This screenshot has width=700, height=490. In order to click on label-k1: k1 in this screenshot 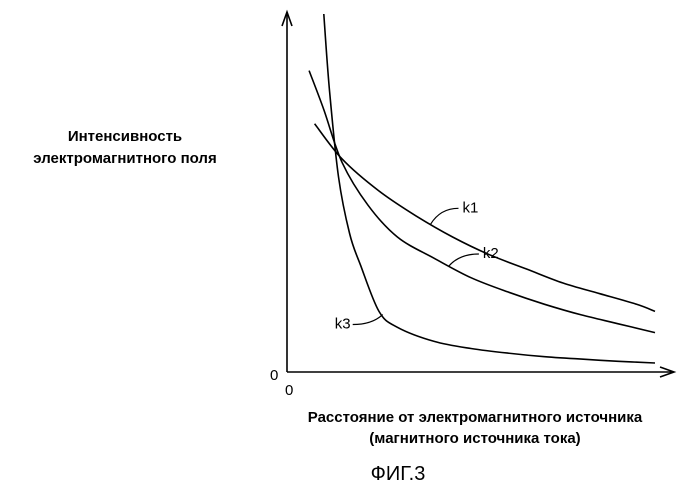, I will do `click(471, 207)`.